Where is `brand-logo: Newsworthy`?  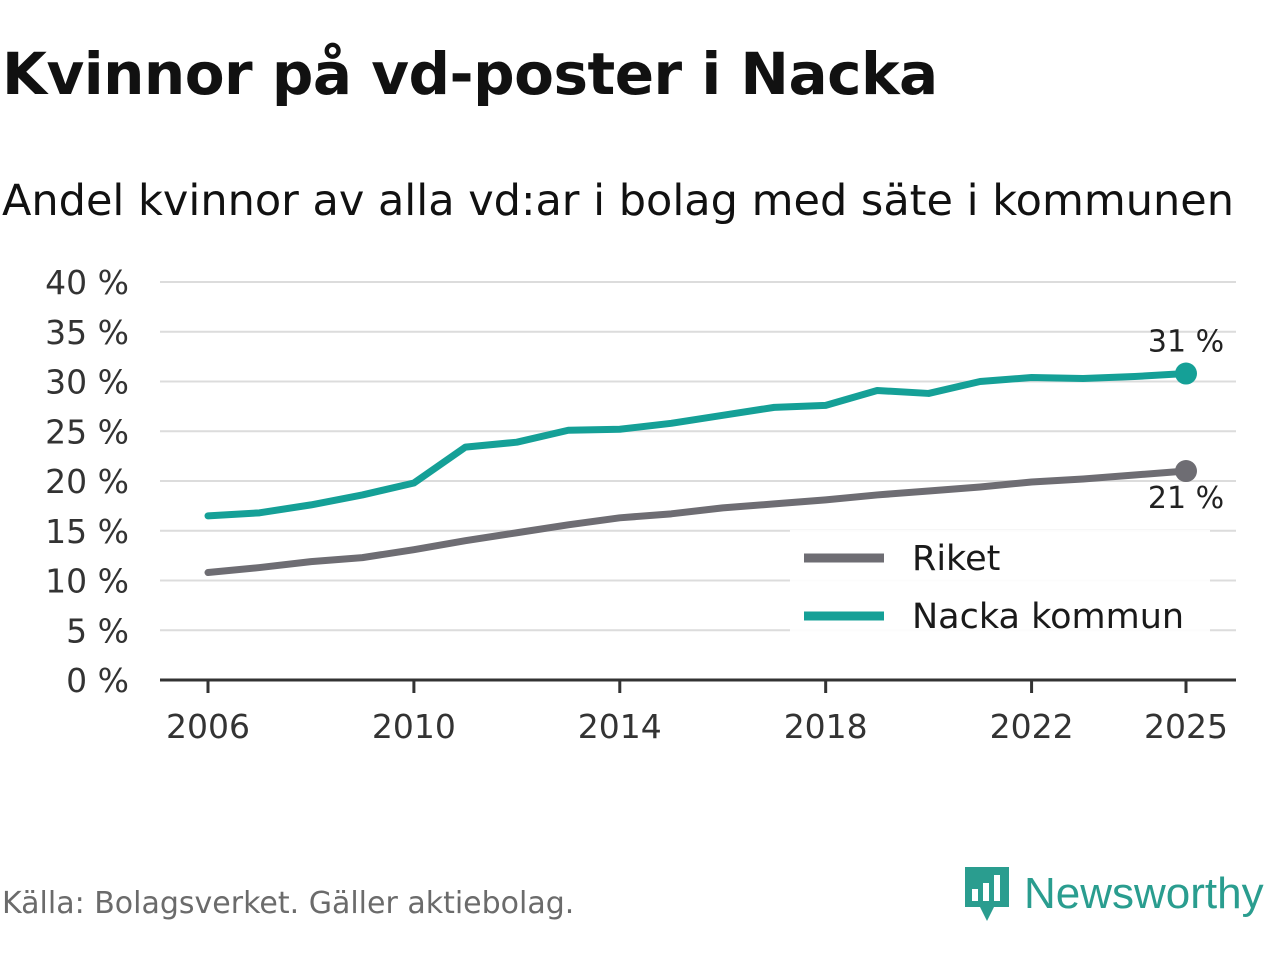 brand-logo: Newsworthy is located at coordinates (1113, 894).